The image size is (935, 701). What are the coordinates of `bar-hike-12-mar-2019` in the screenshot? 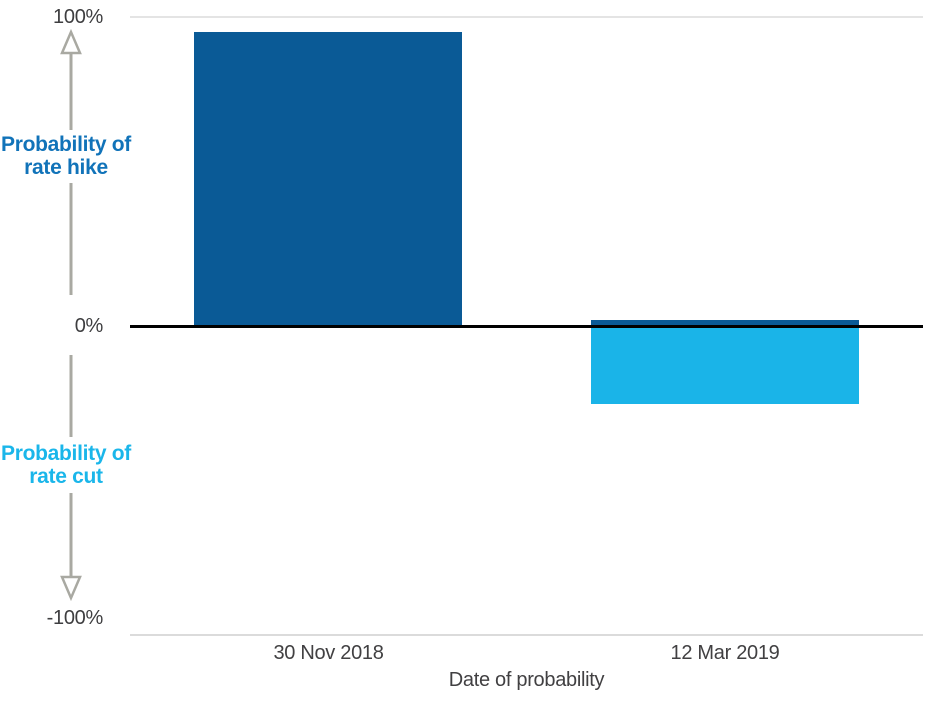 It's located at (724, 322).